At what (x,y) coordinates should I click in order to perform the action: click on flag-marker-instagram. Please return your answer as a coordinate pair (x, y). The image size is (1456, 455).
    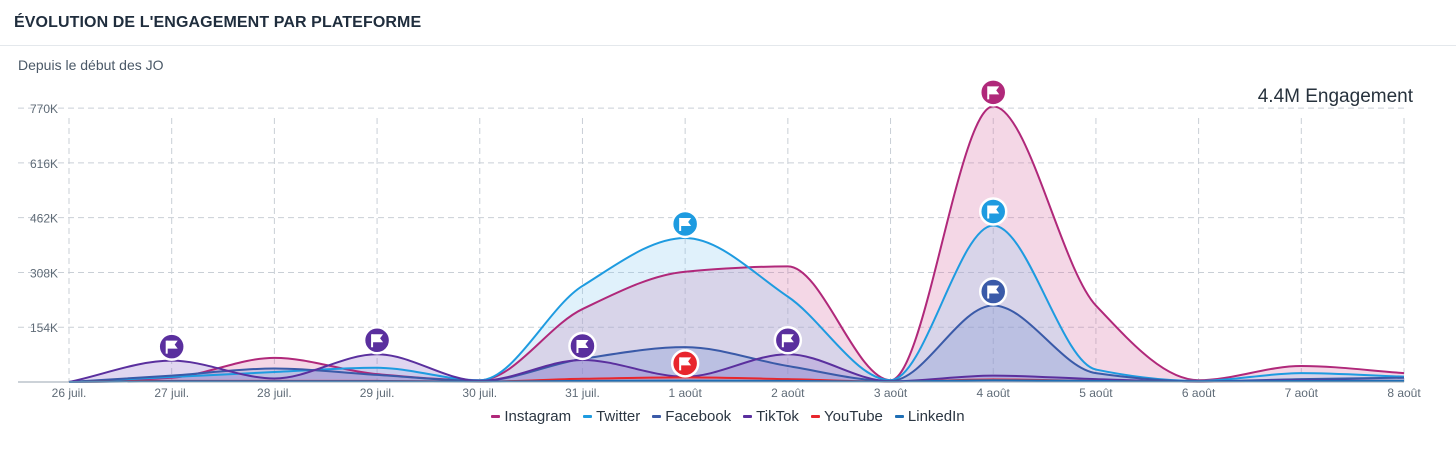
    Looking at the image, I should click on (993, 92).